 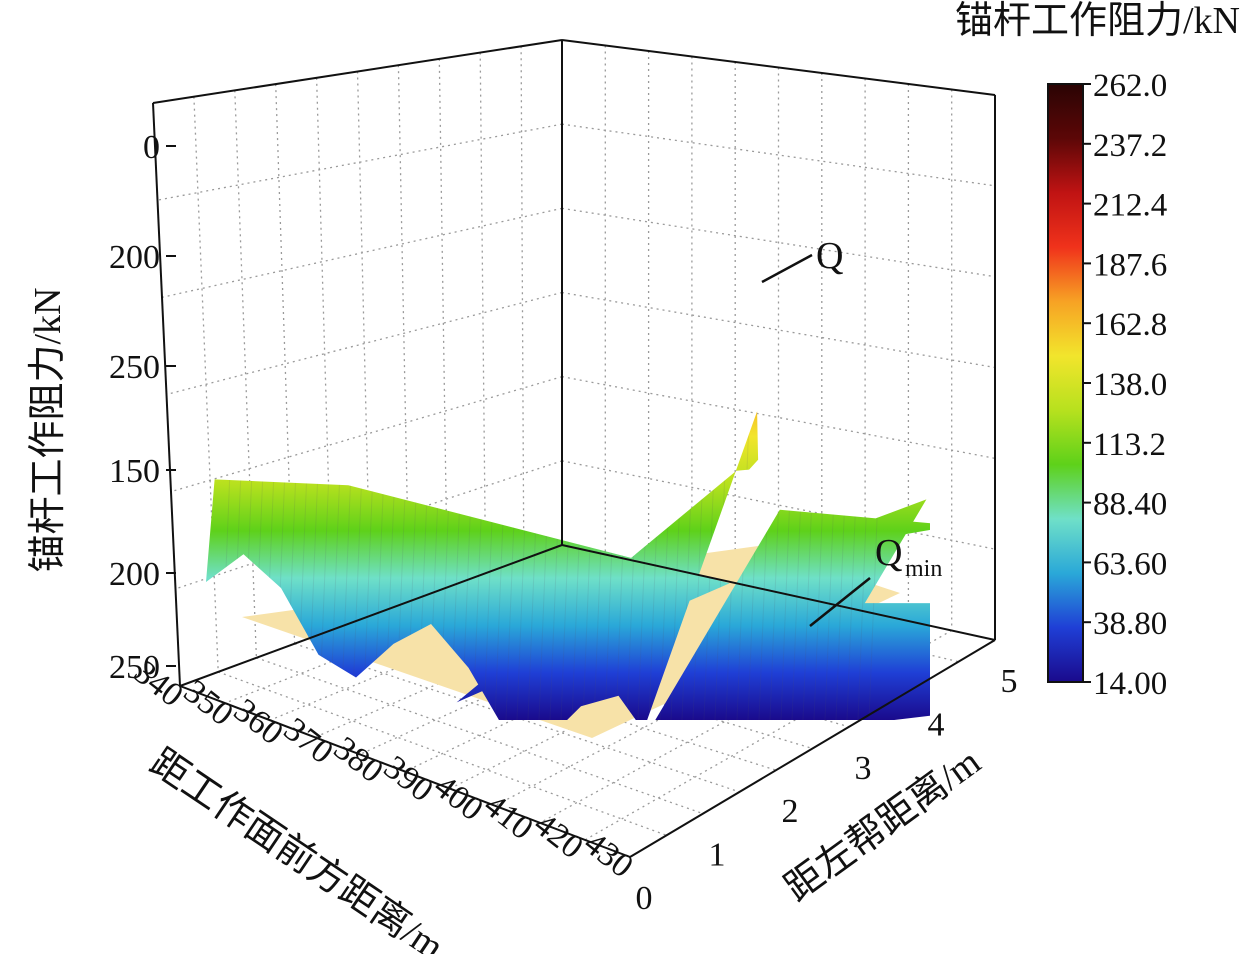 What do you see at coordinates (888, 553) in the screenshot?
I see `qmin-annotation-label: Q` at bounding box center [888, 553].